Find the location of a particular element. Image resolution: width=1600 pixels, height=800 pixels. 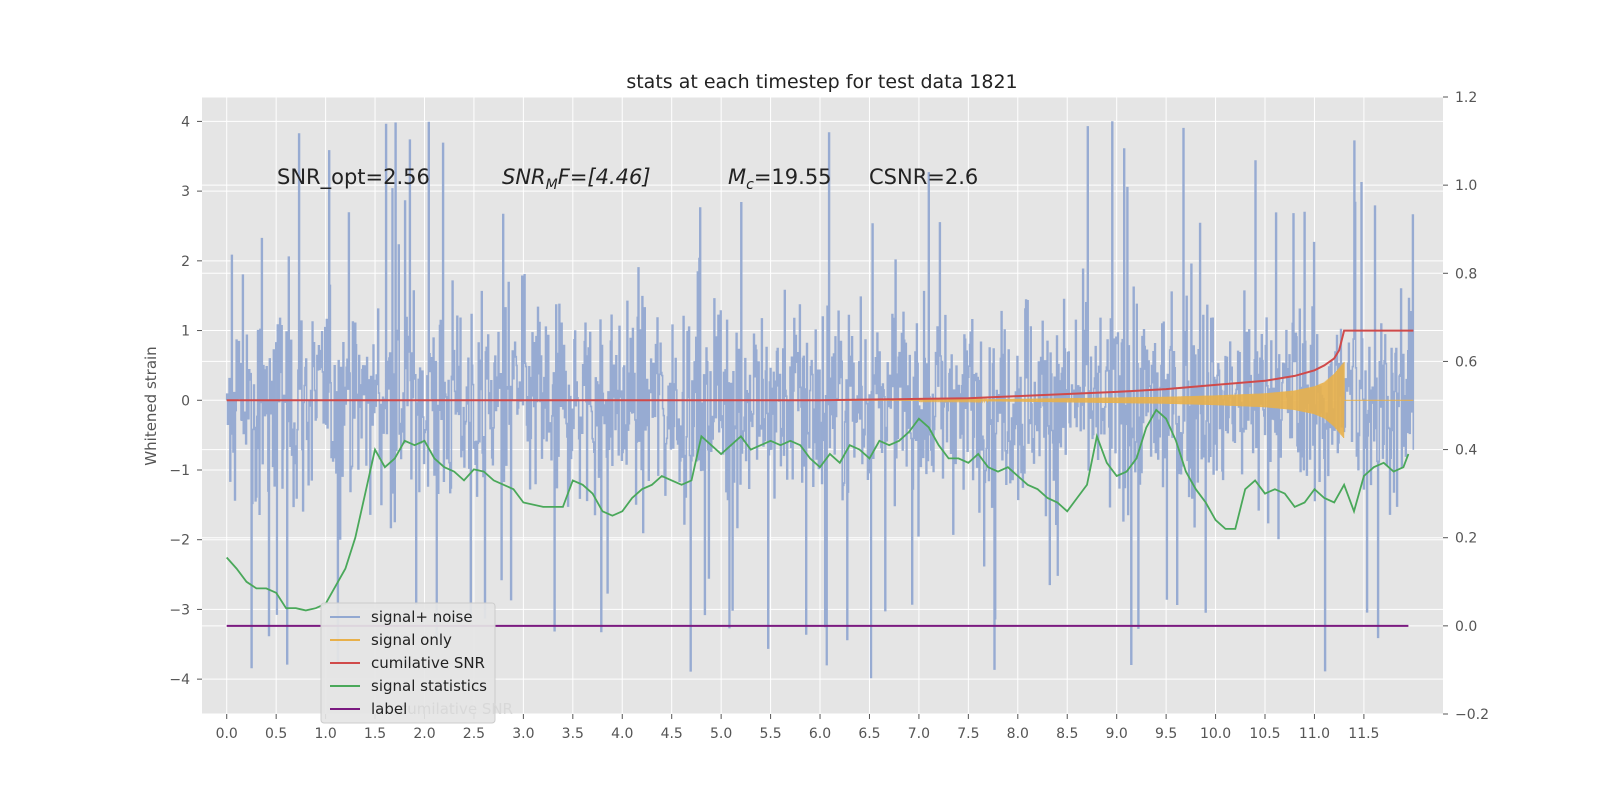

mc-main: M is located at coordinates (737, 177).